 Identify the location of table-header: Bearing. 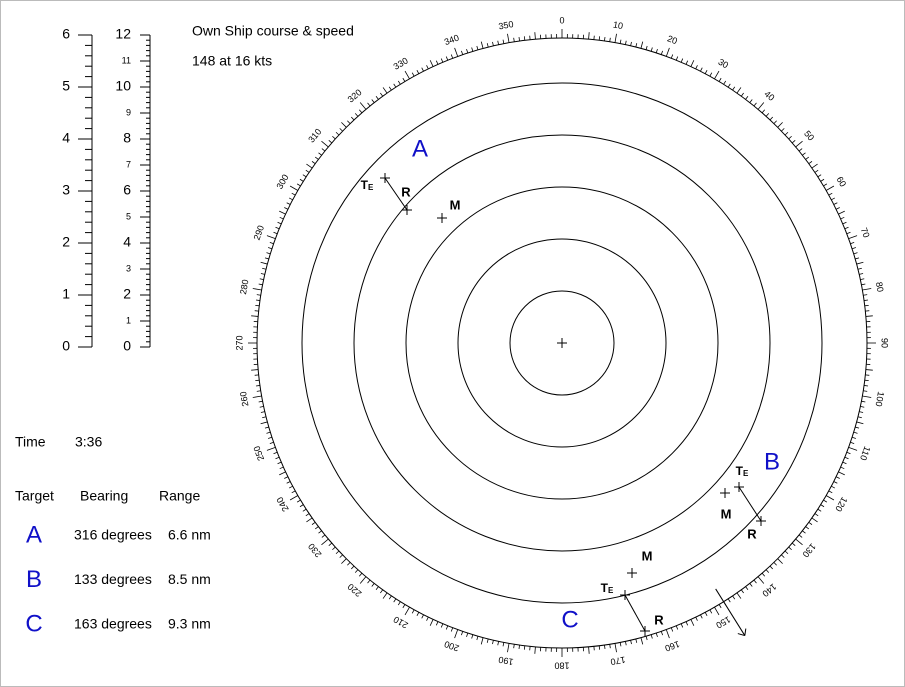
(104, 496).